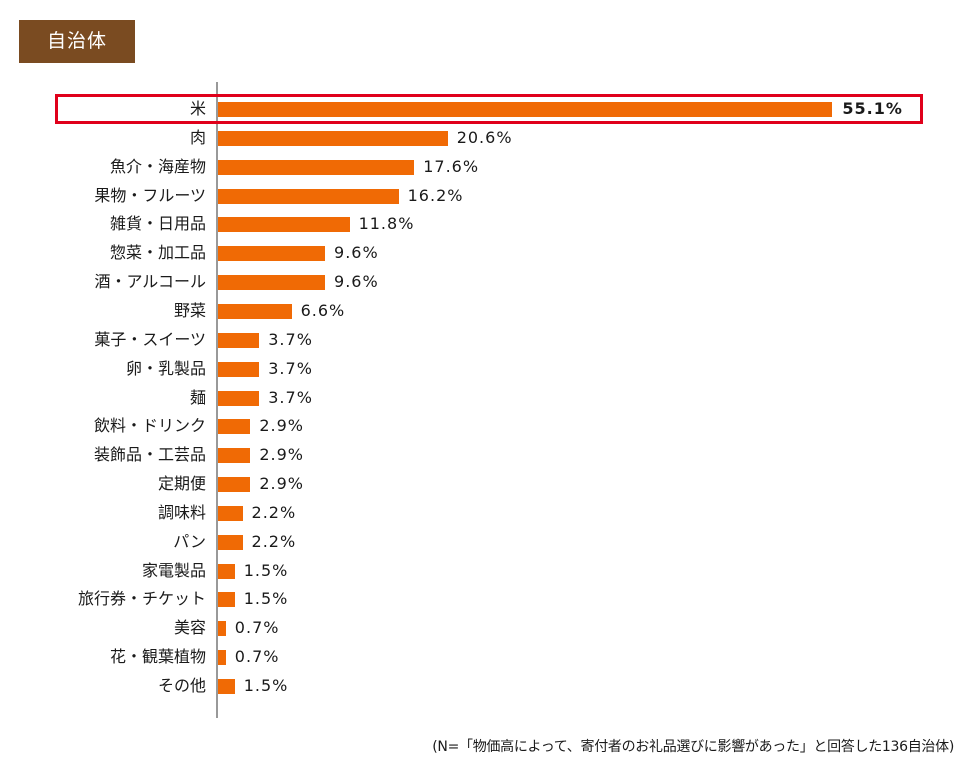  Describe the element at coordinates (435, 195) in the screenshot. I see `value-label: 16.2%` at that location.